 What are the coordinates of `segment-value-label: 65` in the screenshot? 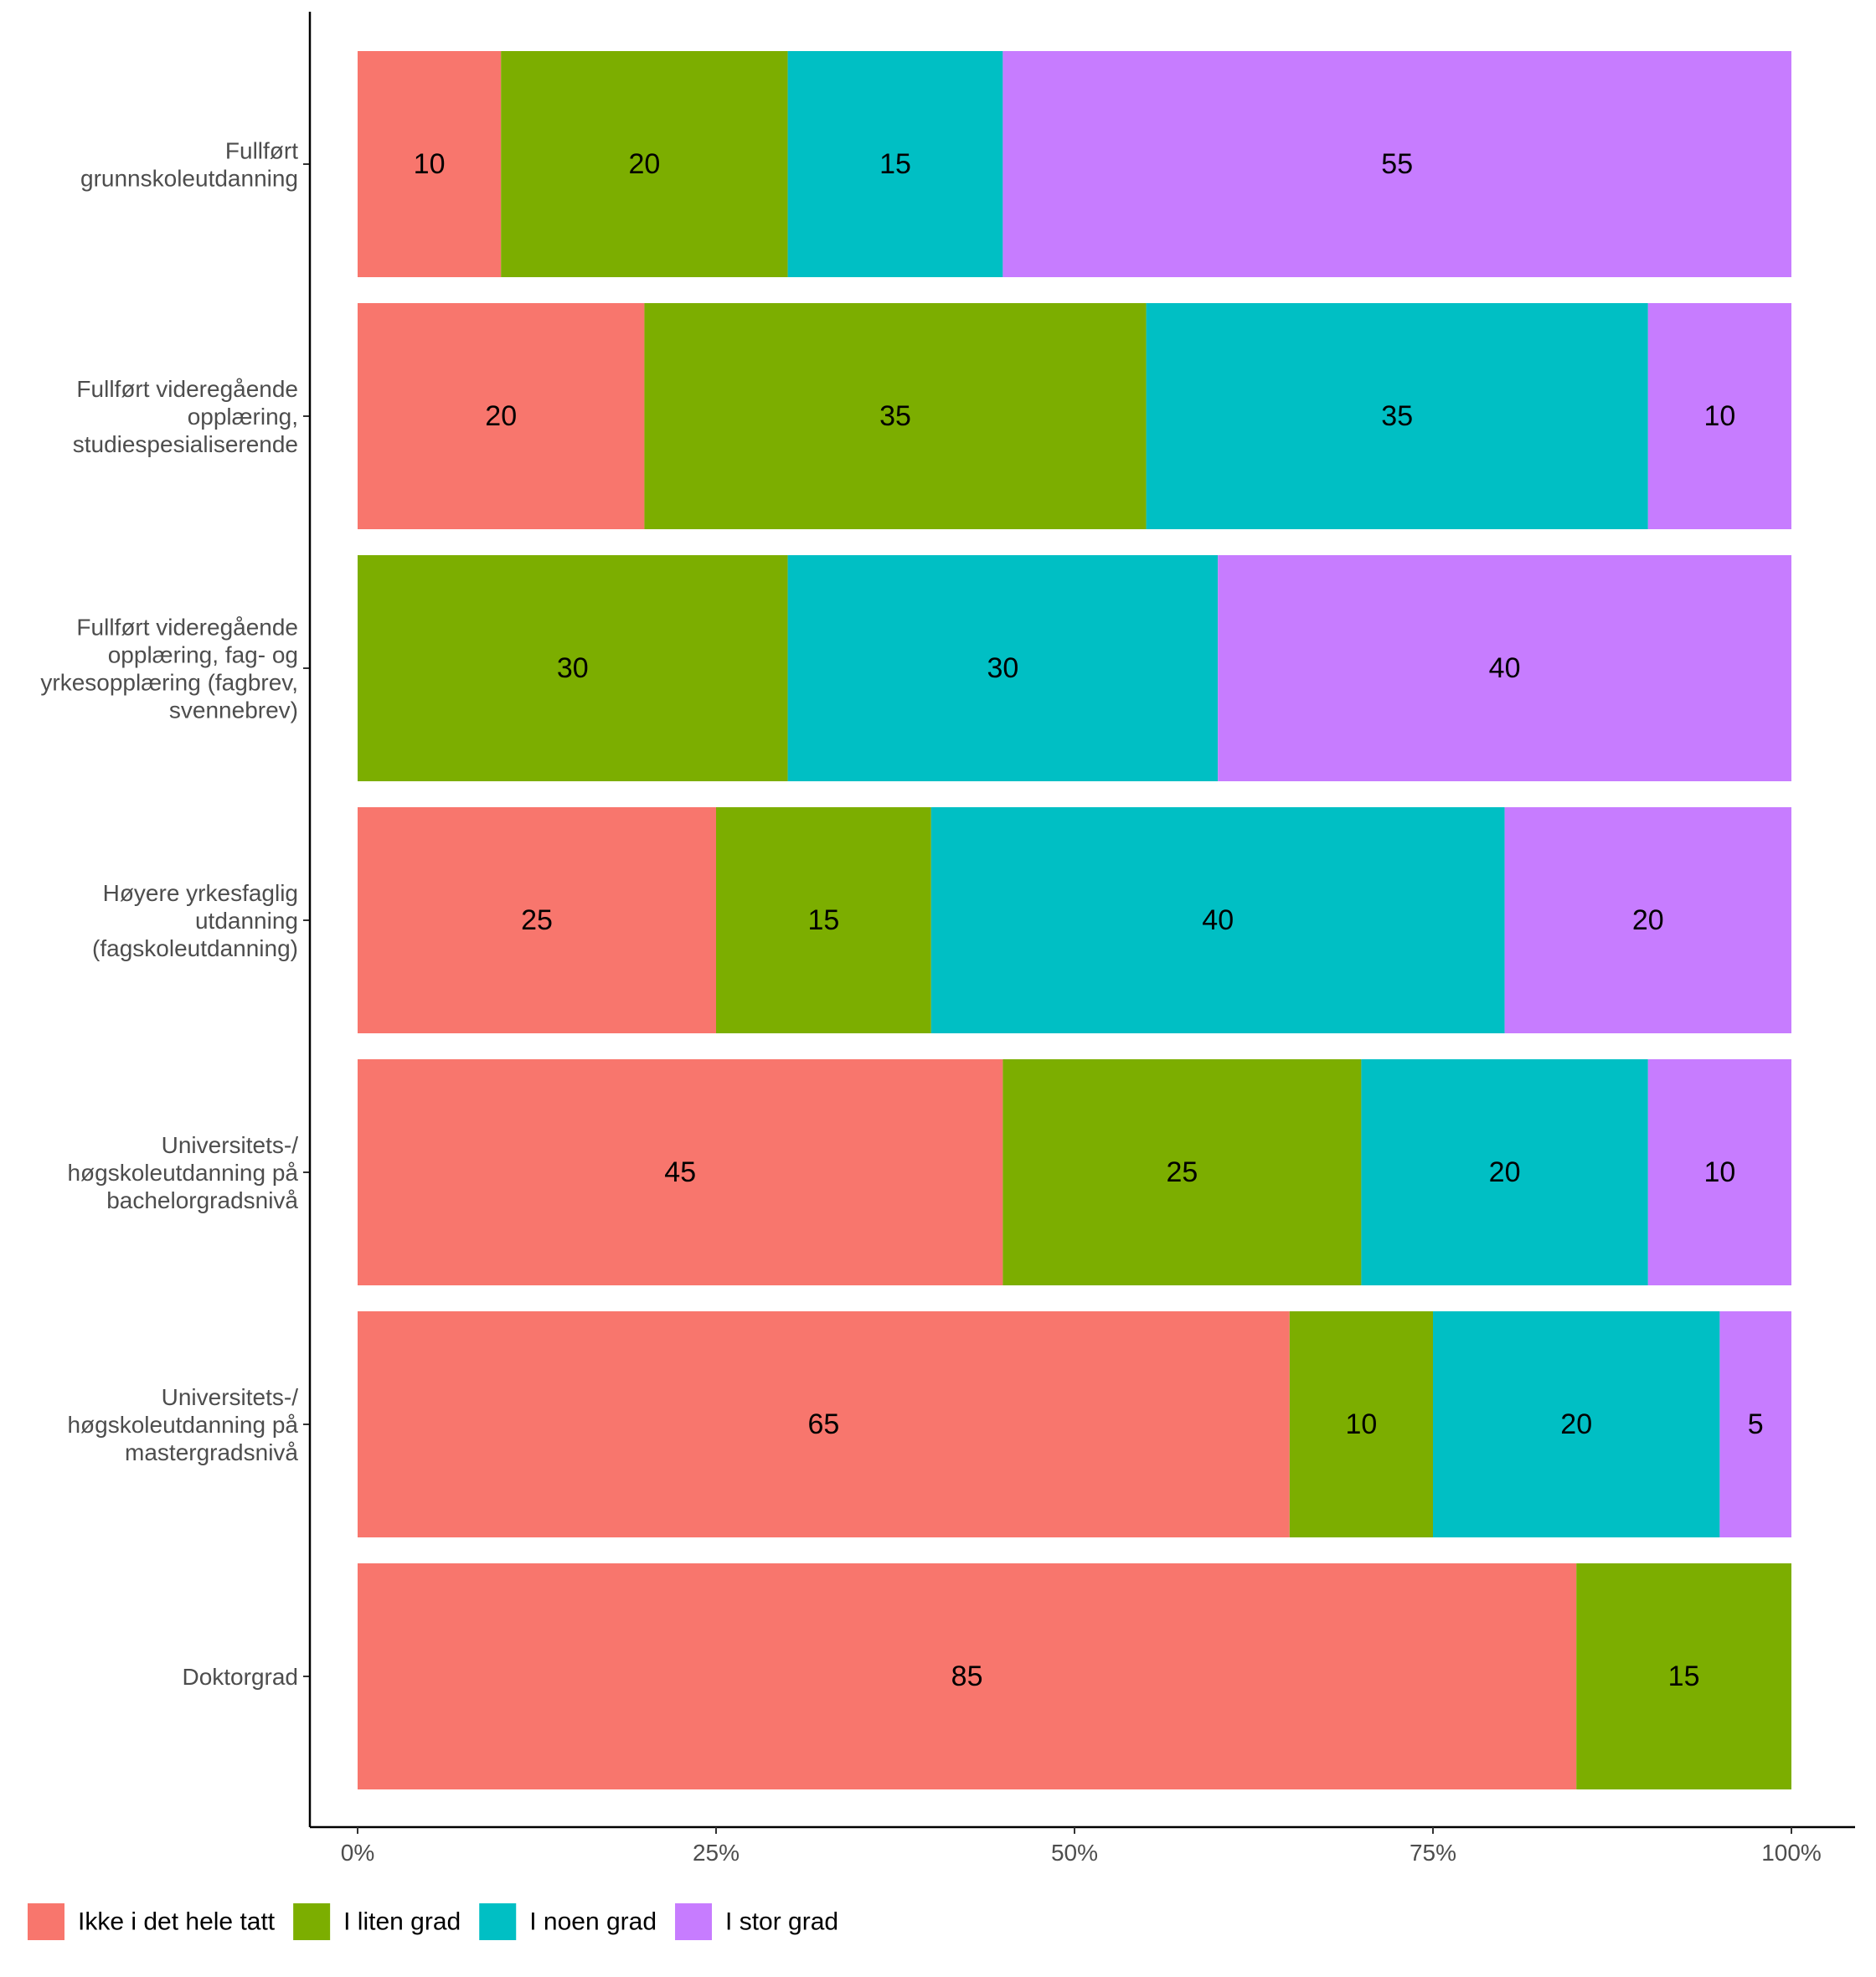 It's located at (823, 1424).